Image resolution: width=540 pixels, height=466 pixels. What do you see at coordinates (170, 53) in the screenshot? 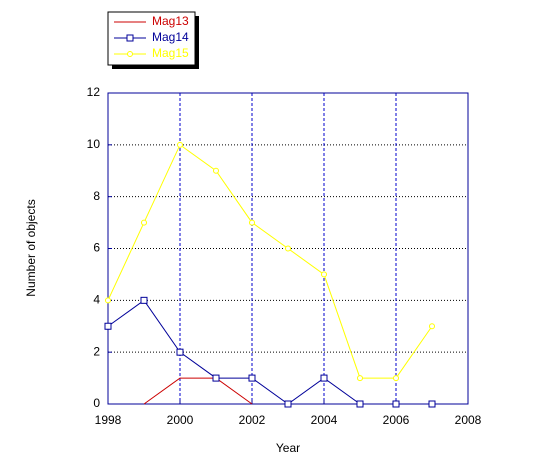
I see `legend-label: Mag15` at bounding box center [170, 53].